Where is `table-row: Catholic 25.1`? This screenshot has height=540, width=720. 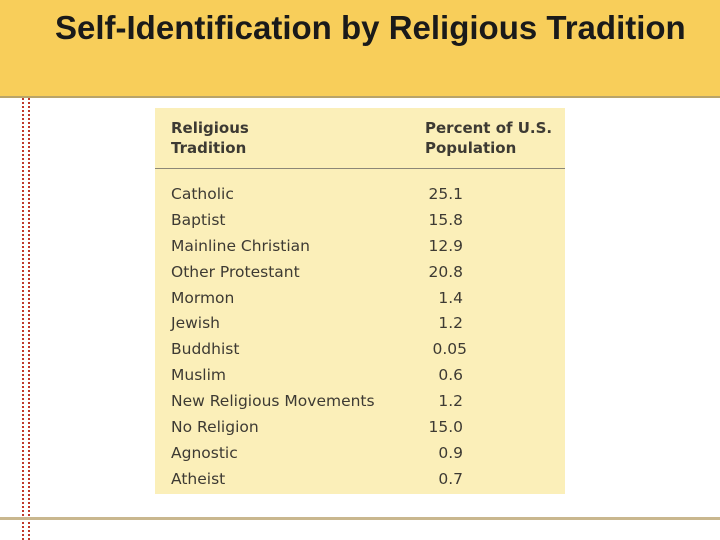 table-row: Catholic 25.1 is located at coordinates (360, 195).